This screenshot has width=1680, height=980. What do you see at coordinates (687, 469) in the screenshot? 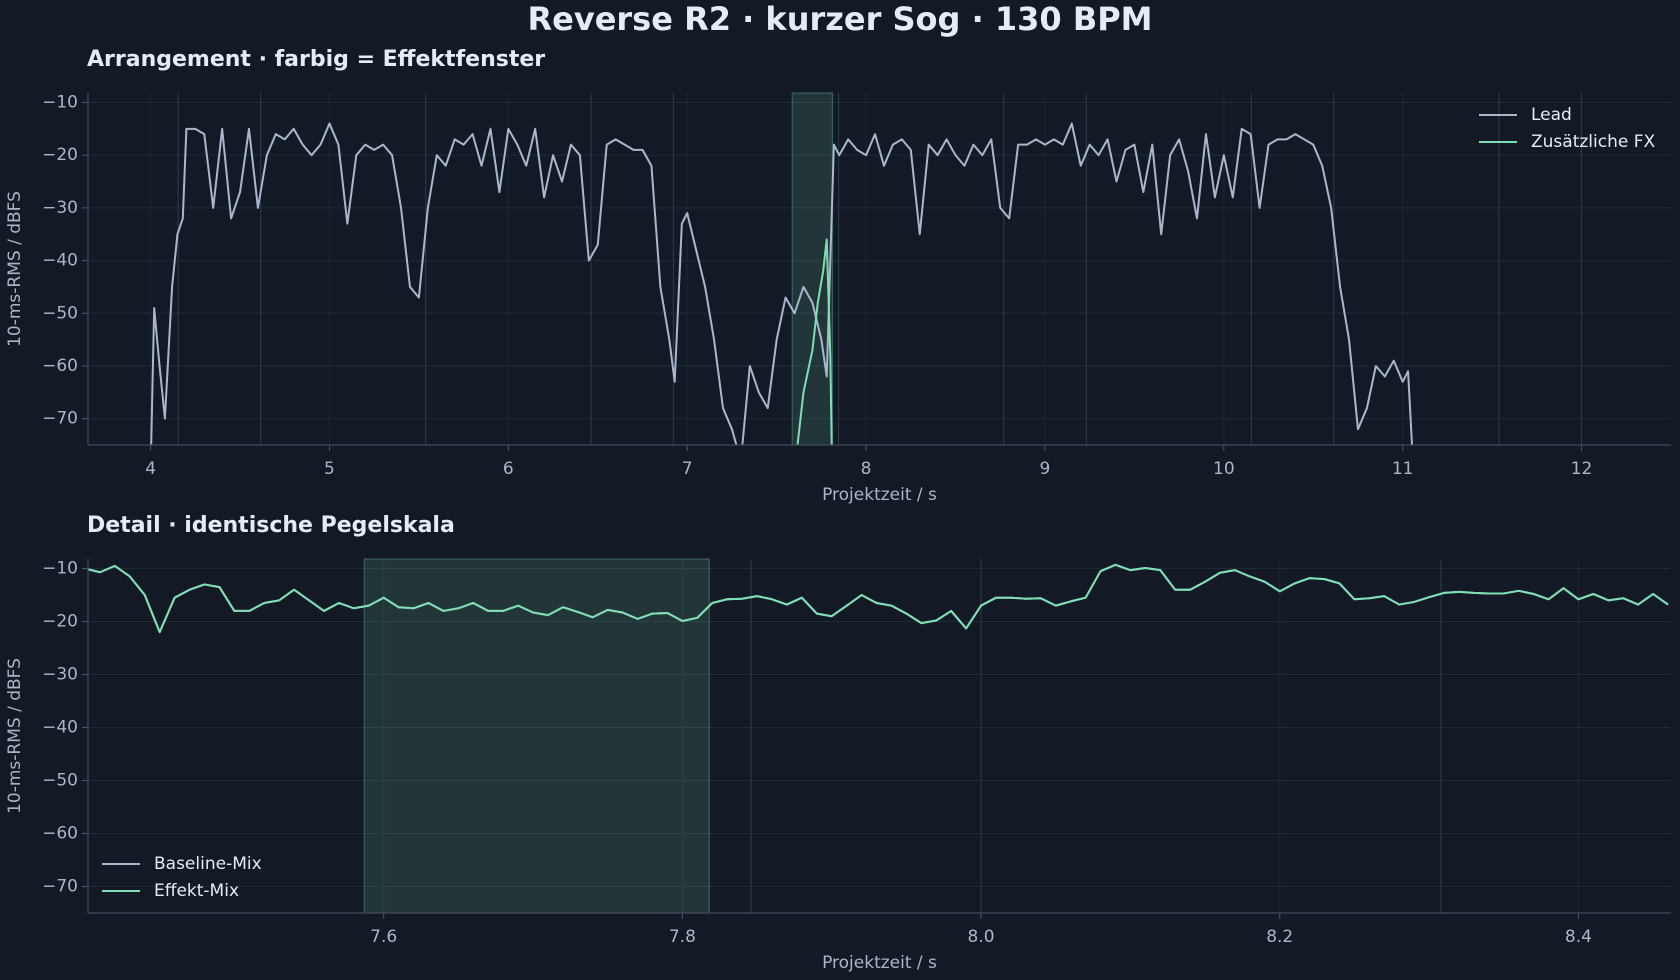
I see `x-tick-label: 7` at bounding box center [687, 469].